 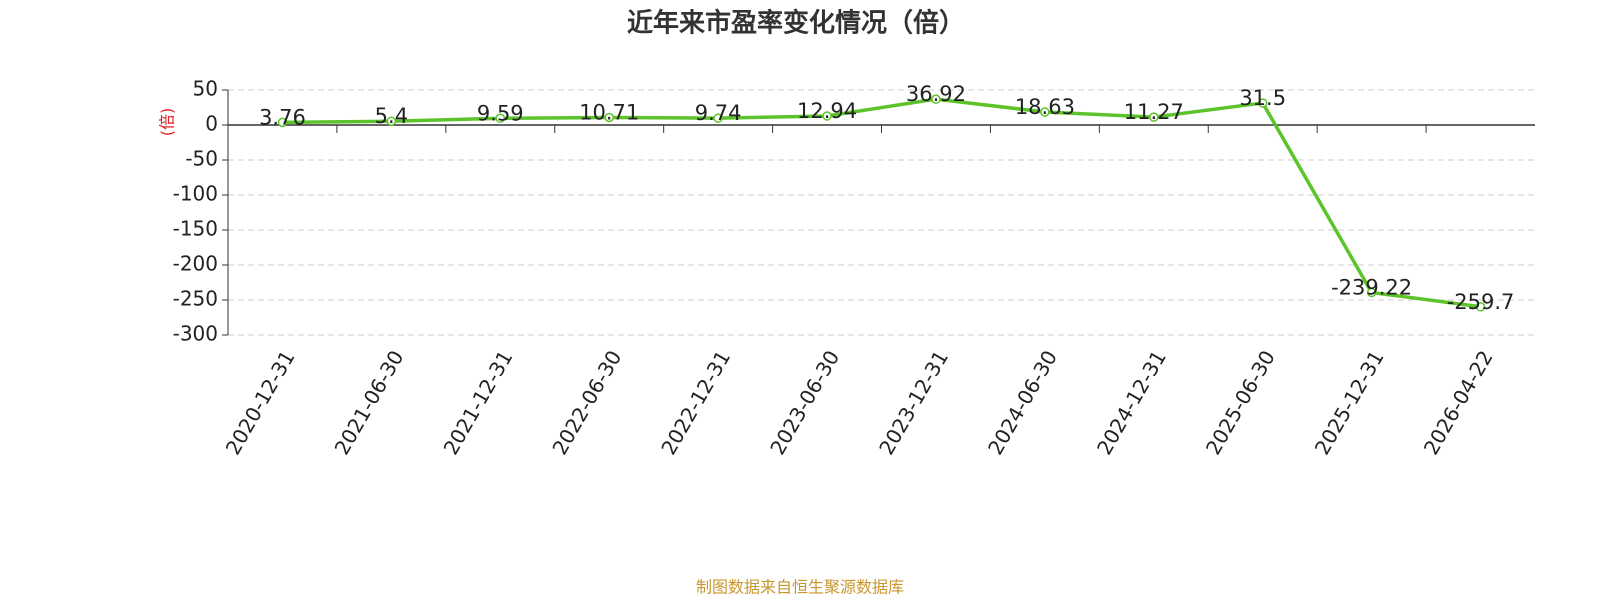 I want to click on data-label: 10.71, so click(x=609, y=113).